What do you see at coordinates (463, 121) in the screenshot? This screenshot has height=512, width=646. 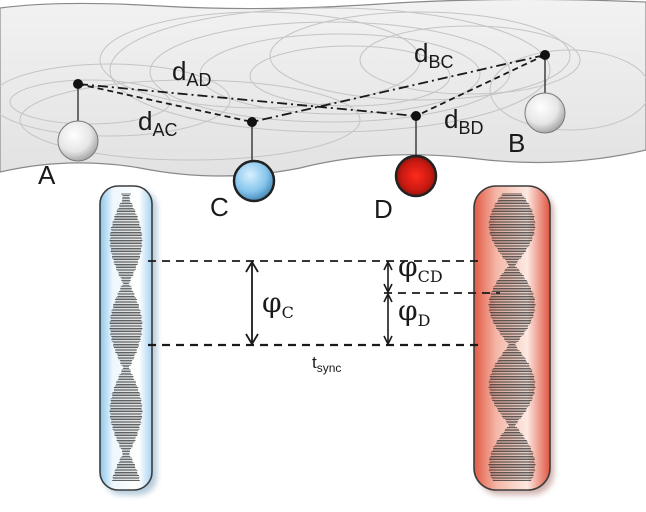 I see `label-dbd: dBD` at bounding box center [463, 121].